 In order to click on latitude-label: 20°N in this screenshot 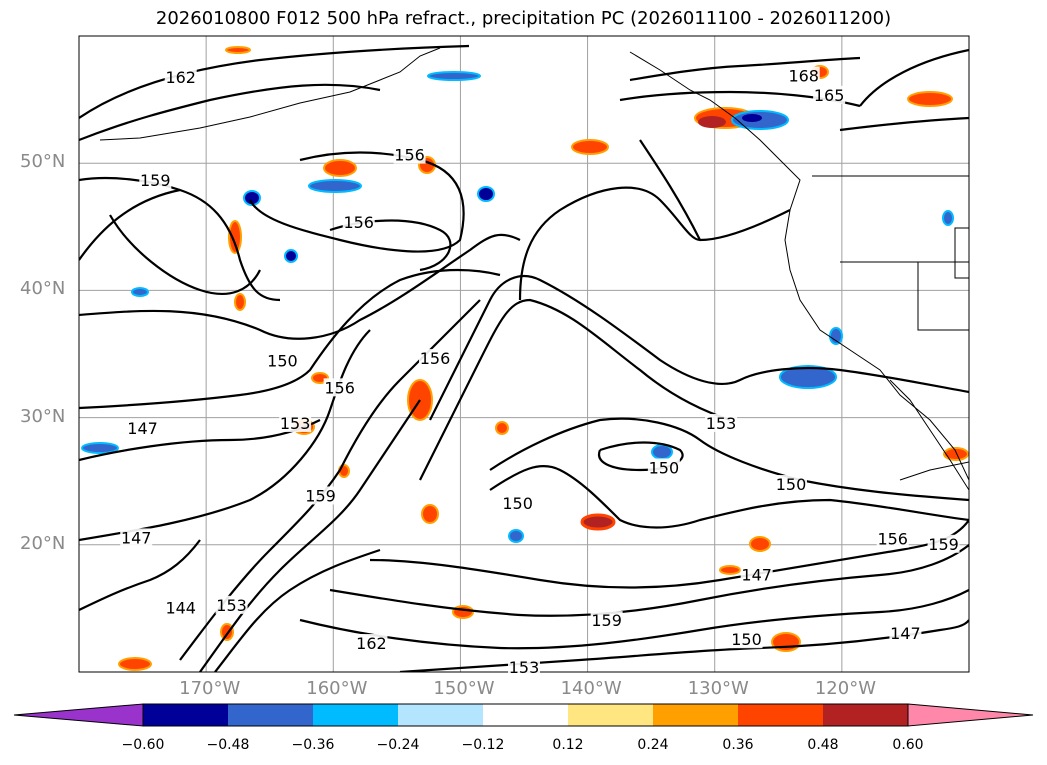, I will do `click(43, 543)`.